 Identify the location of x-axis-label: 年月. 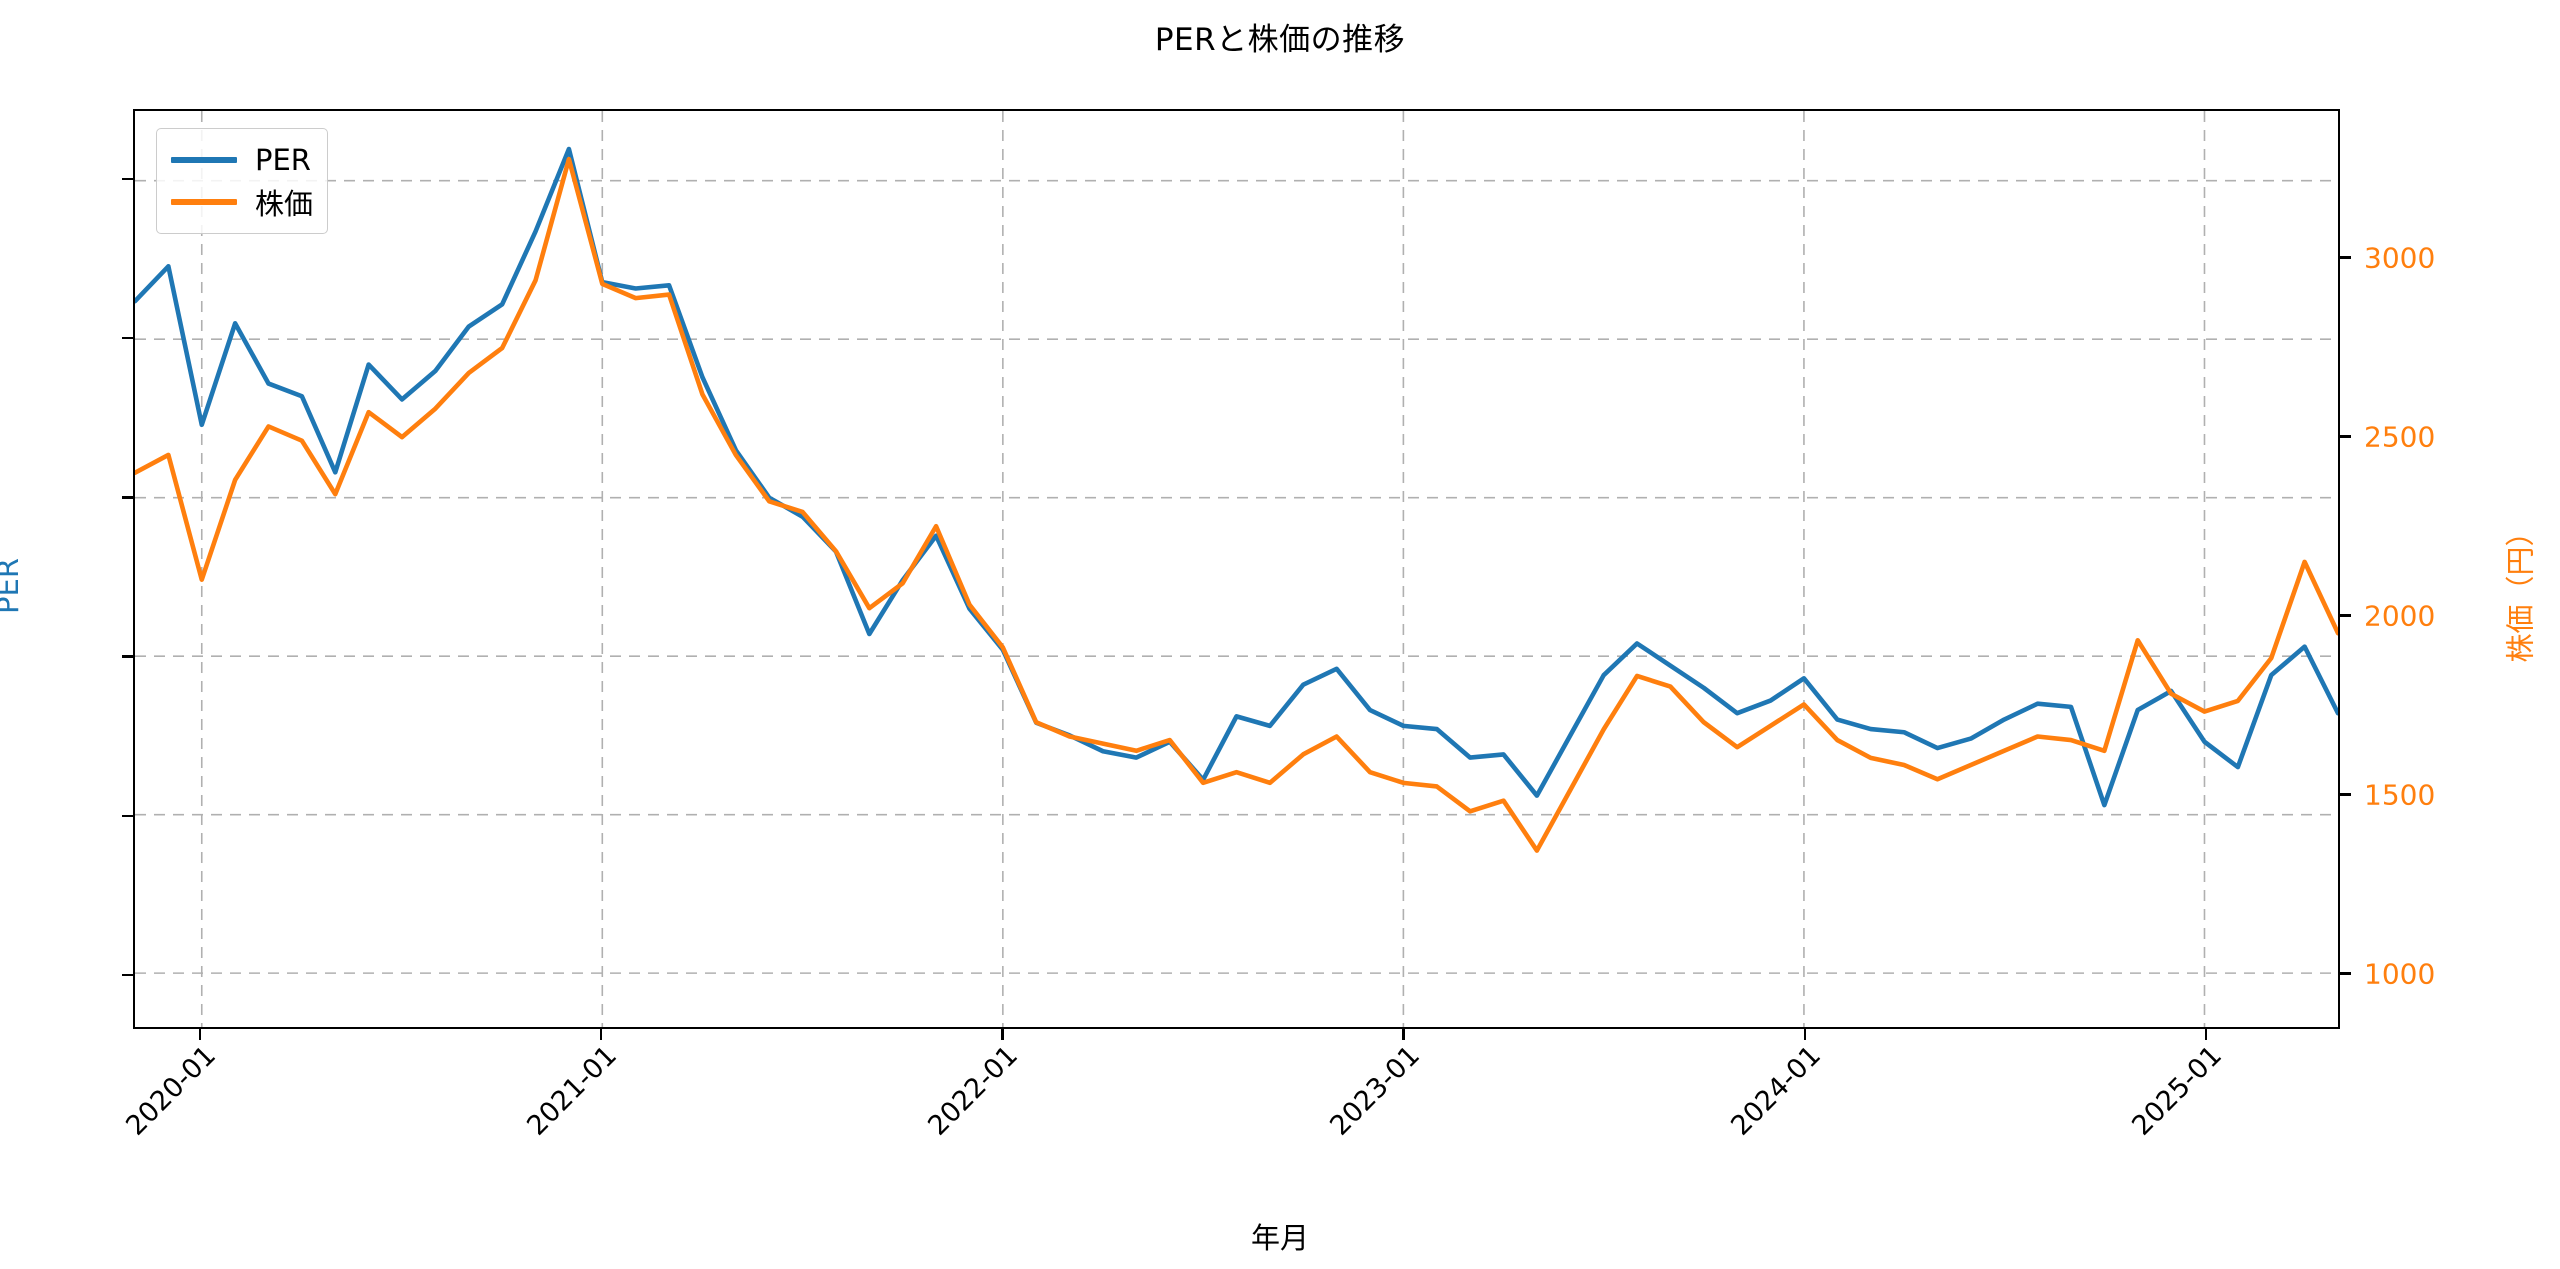
(1279, 1238).